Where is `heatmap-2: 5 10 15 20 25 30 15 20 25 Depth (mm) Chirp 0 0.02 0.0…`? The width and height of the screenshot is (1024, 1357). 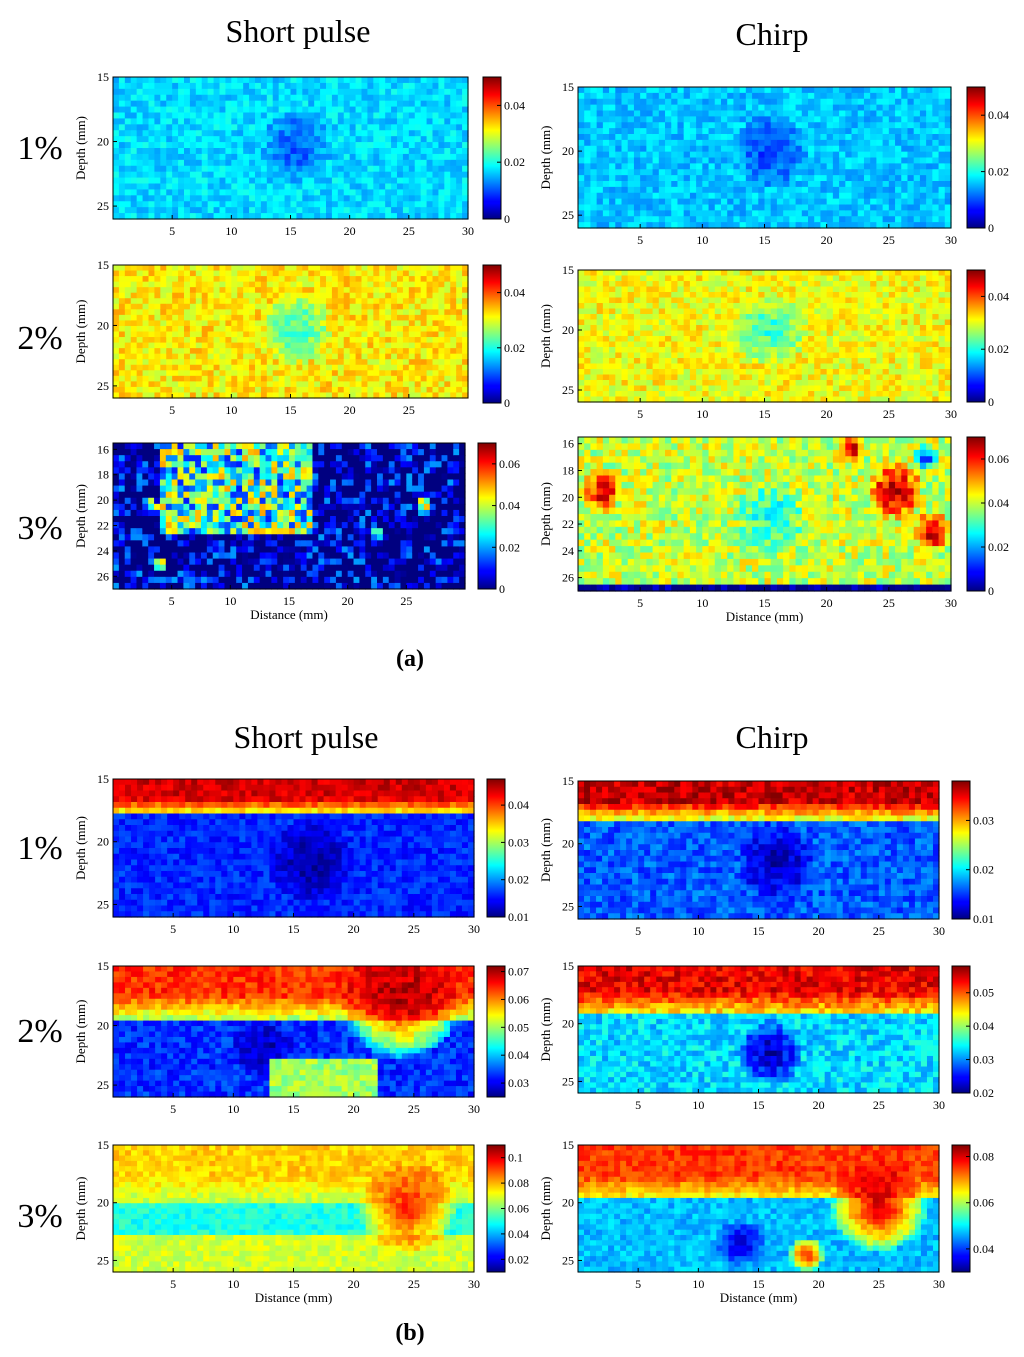
heatmap-2: 5 10 15 20 25 30 15 20 25 Depth (mm) Chirp 0 0.02 0.0… is located at coordinates (773, 131).